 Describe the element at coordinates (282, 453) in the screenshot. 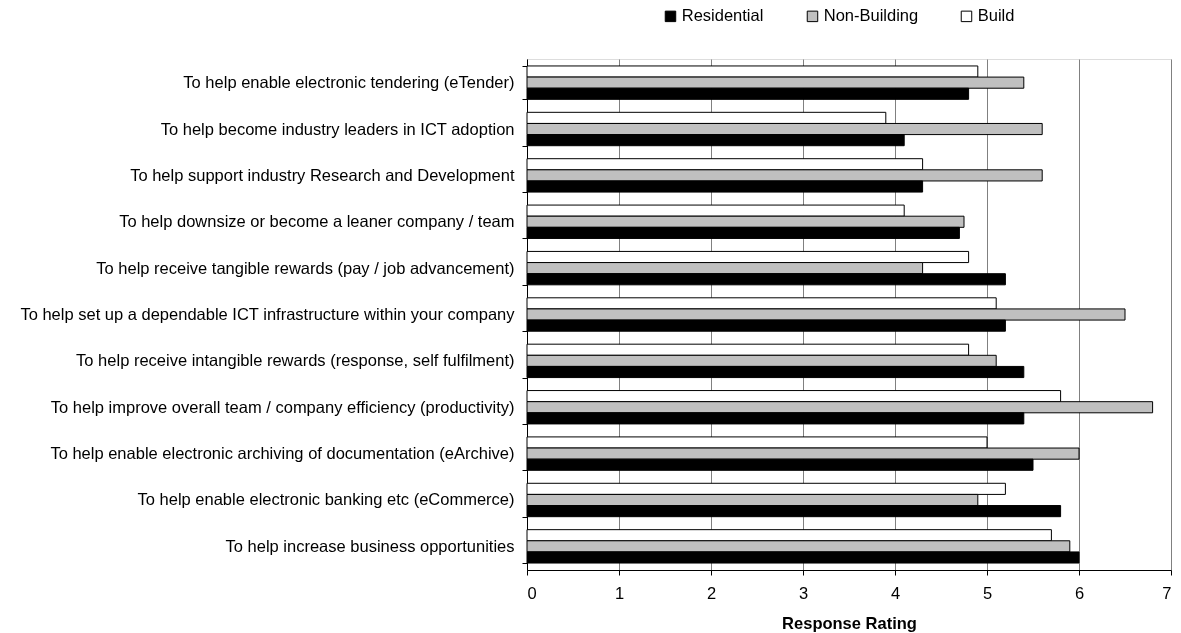

I see `y-tick-label: To help enable electronic archiving of documentation (eArchive)` at that location.